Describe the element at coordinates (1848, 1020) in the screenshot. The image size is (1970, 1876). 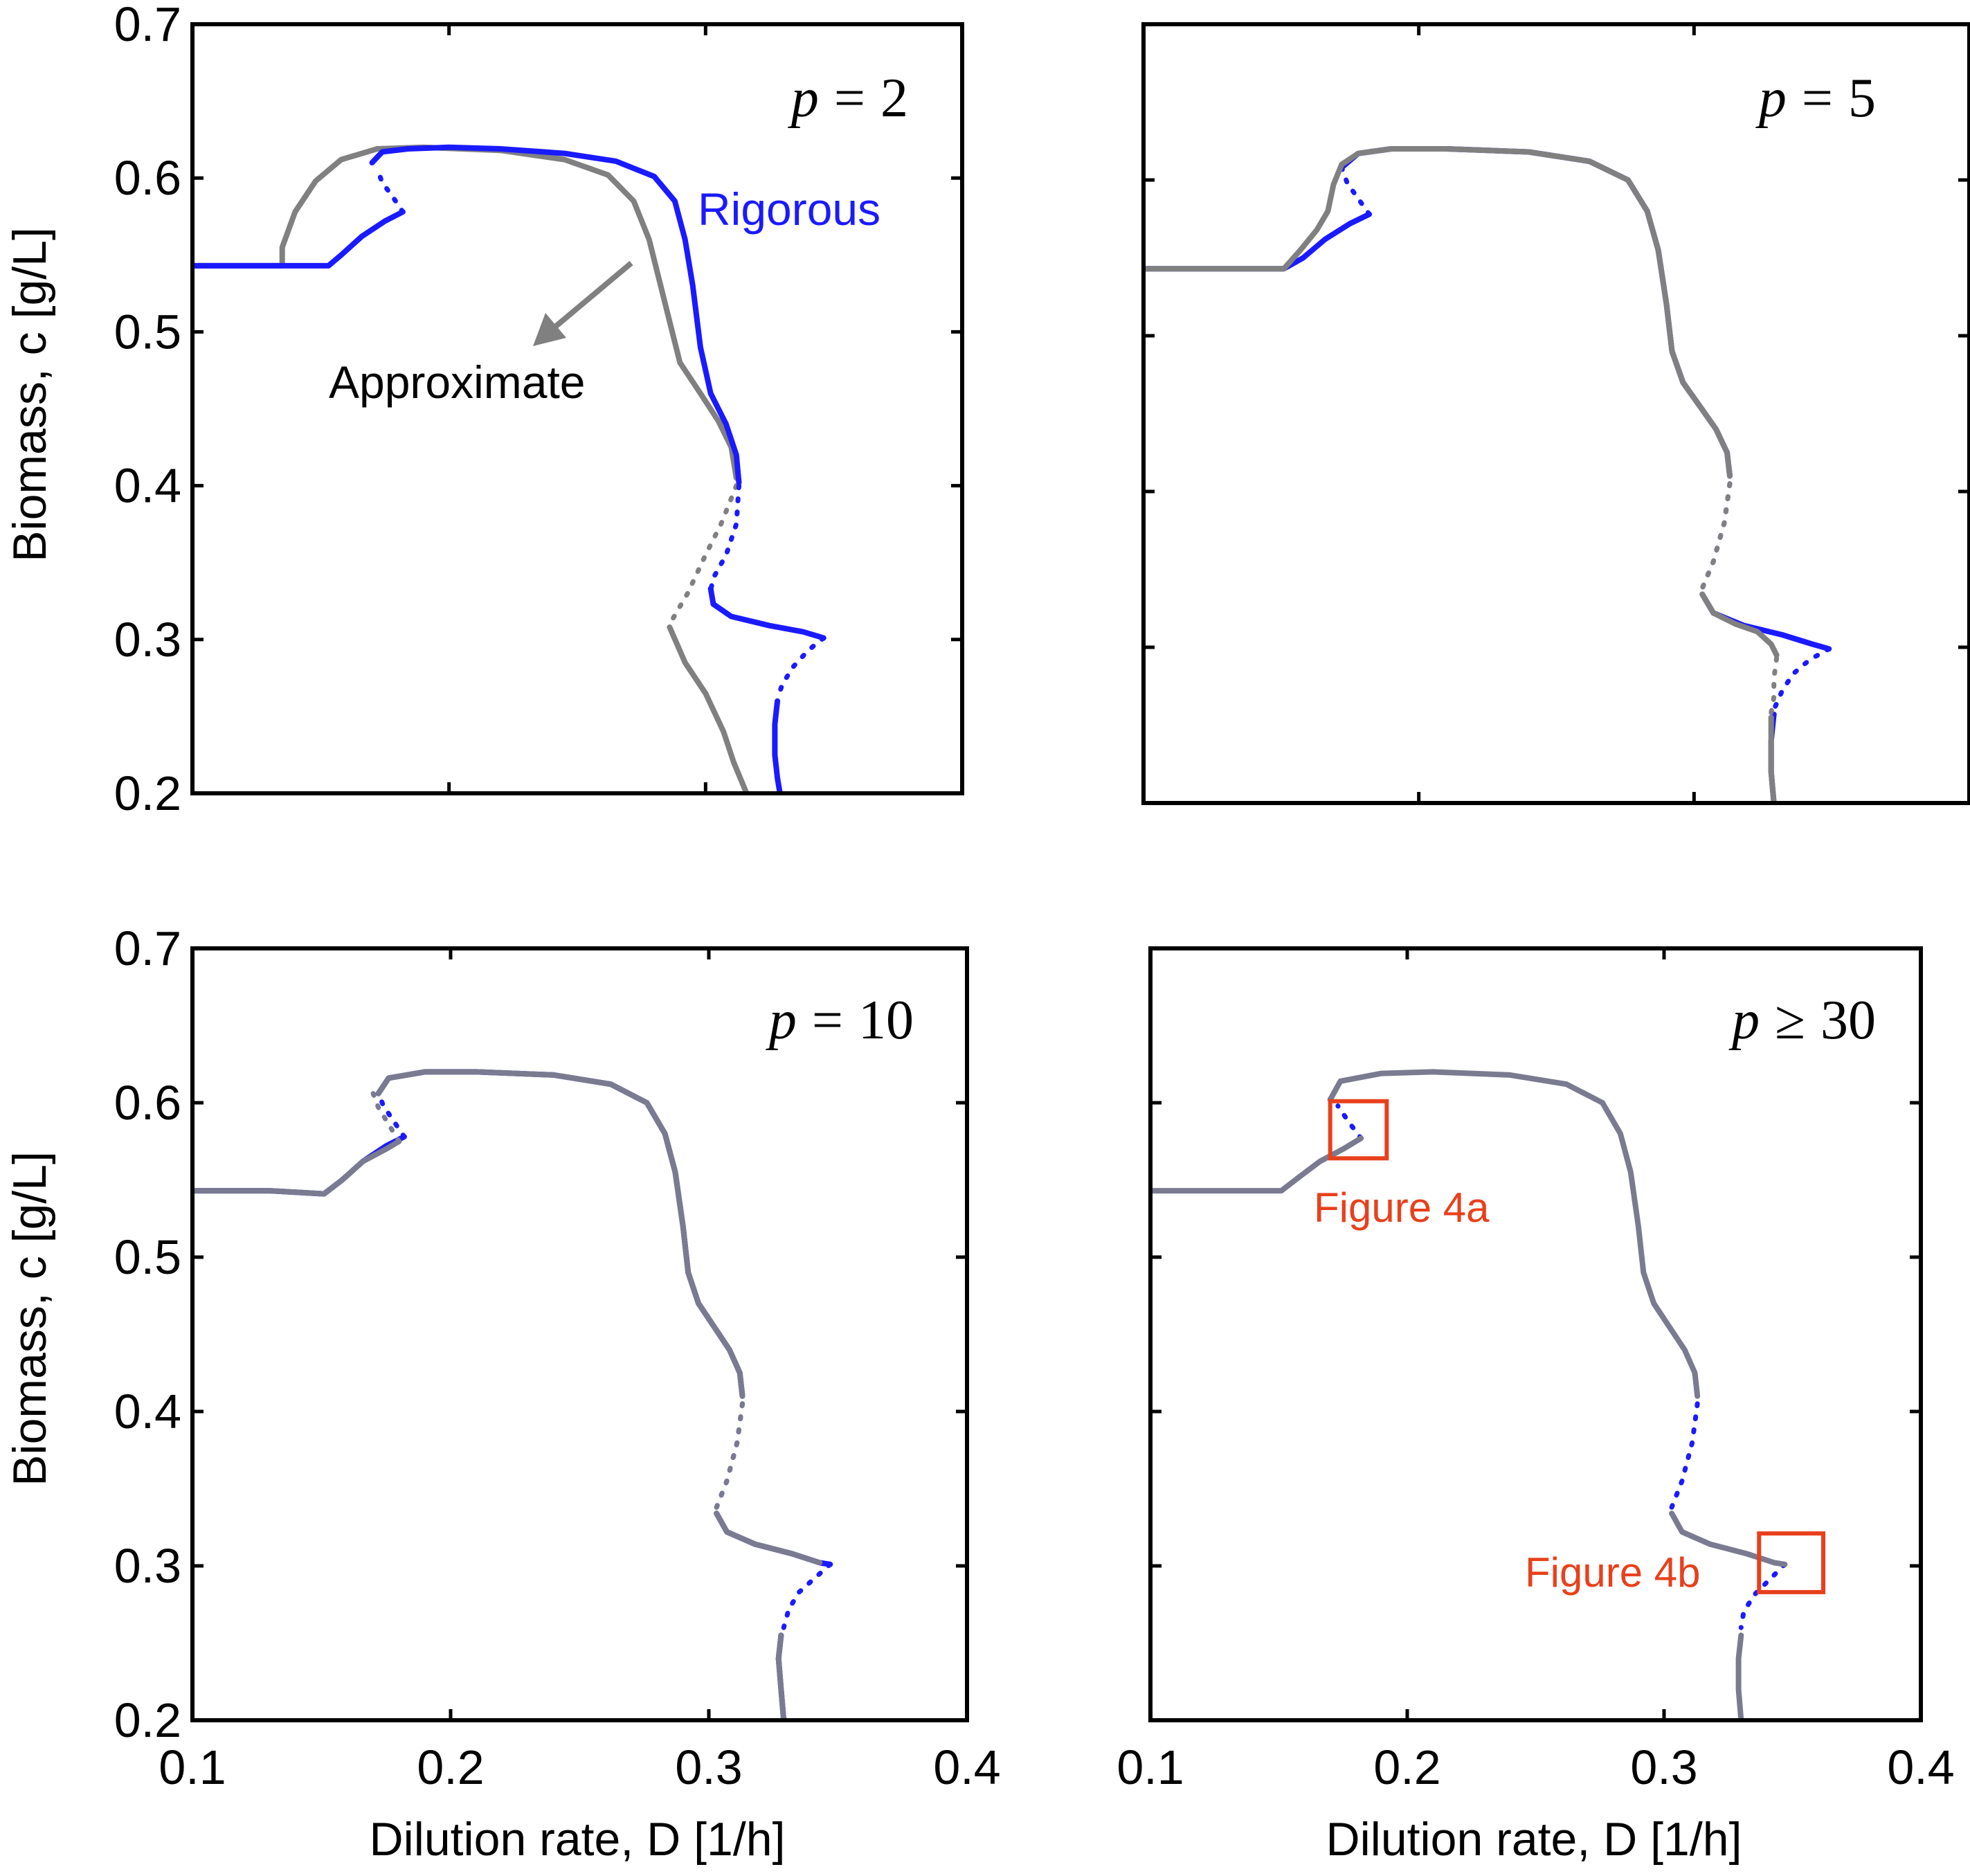
I see `panel-label-val: 30` at that location.